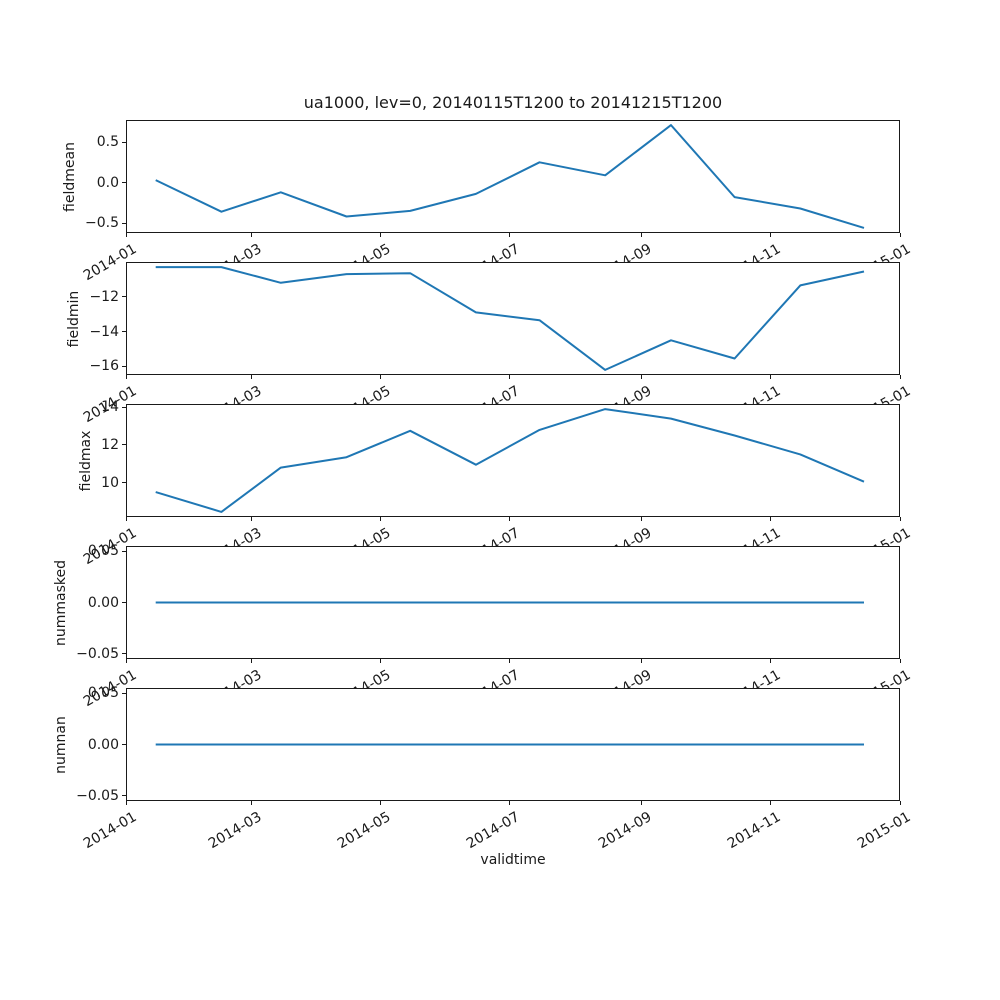  Describe the element at coordinates (109, 831) in the screenshot. I see `x-tick-label: 2014-01` at that location.